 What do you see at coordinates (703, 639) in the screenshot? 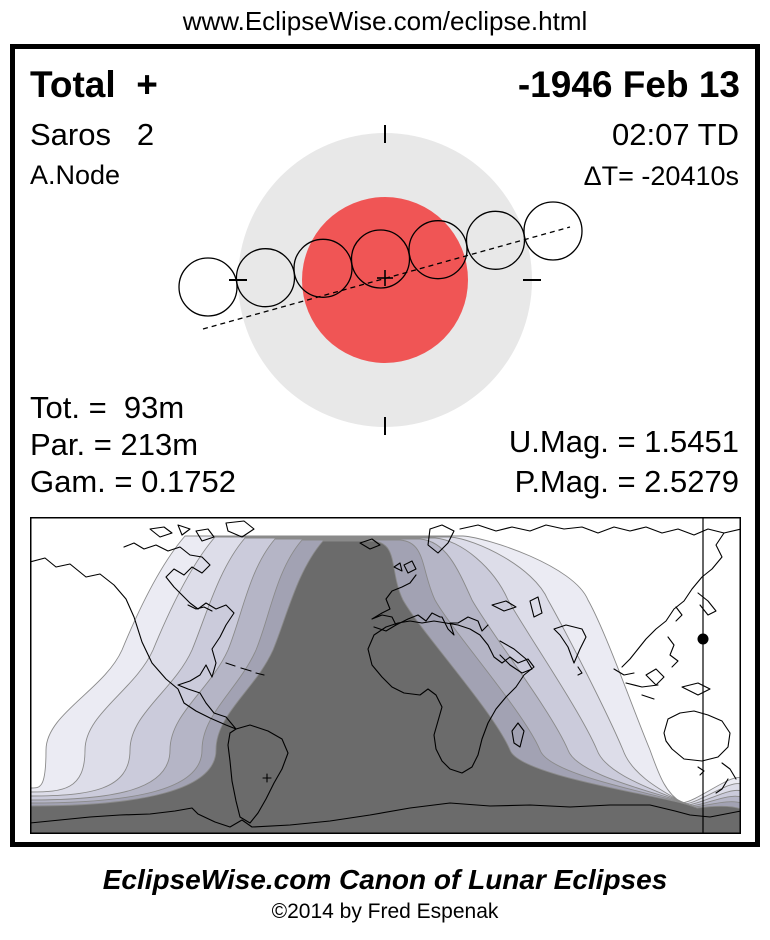
I see `moon-nadir-point-dot` at bounding box center [703, 639].